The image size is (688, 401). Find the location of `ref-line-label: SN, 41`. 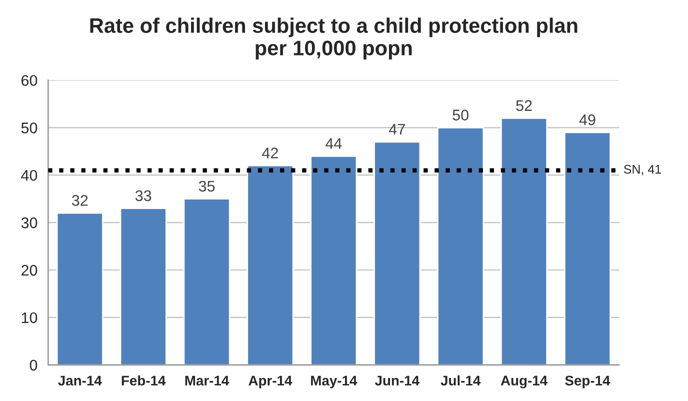

ref-line-label: SN, 41 is located at coordinates (642, 170).